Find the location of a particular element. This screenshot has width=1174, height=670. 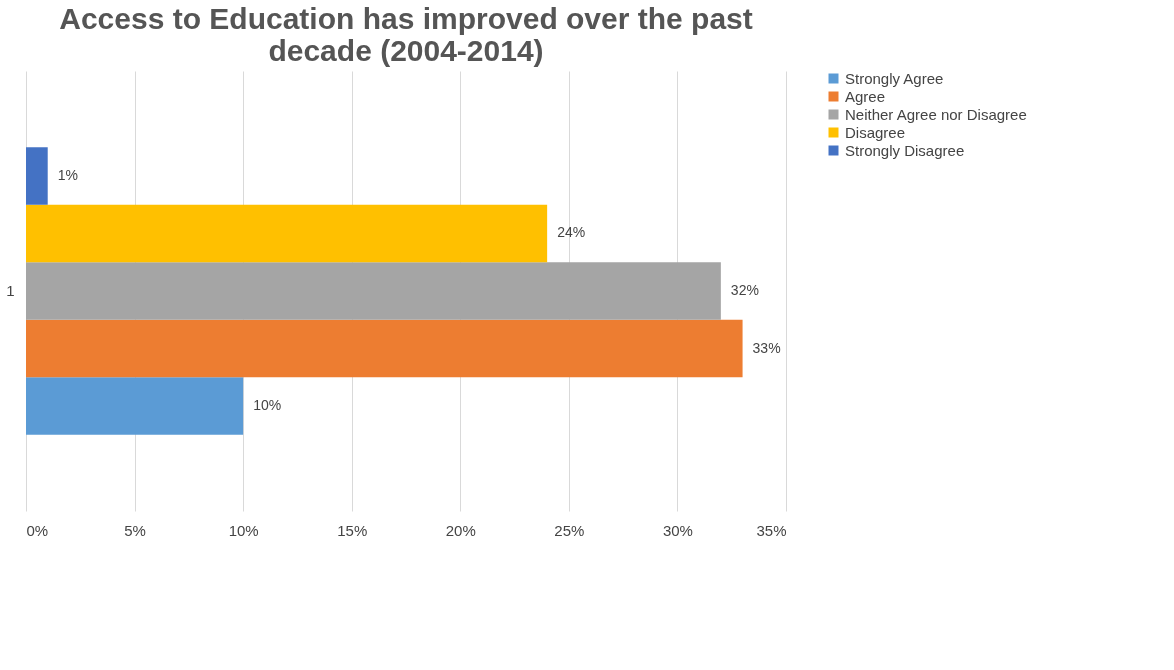

x-tick-label: 10% is located at coordinates (243, 530).